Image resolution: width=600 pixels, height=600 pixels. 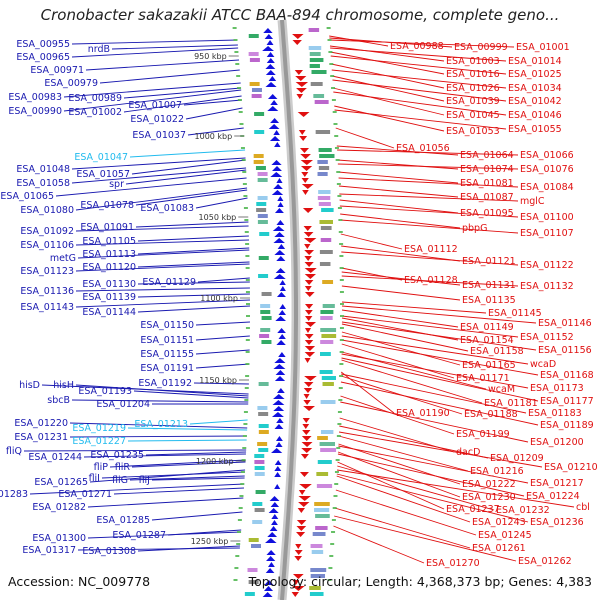 What do you see at coordinates (491, 414) in the screenshot?
I see `right-gene-label: ESA_01188` at bounding box center [491, 414].